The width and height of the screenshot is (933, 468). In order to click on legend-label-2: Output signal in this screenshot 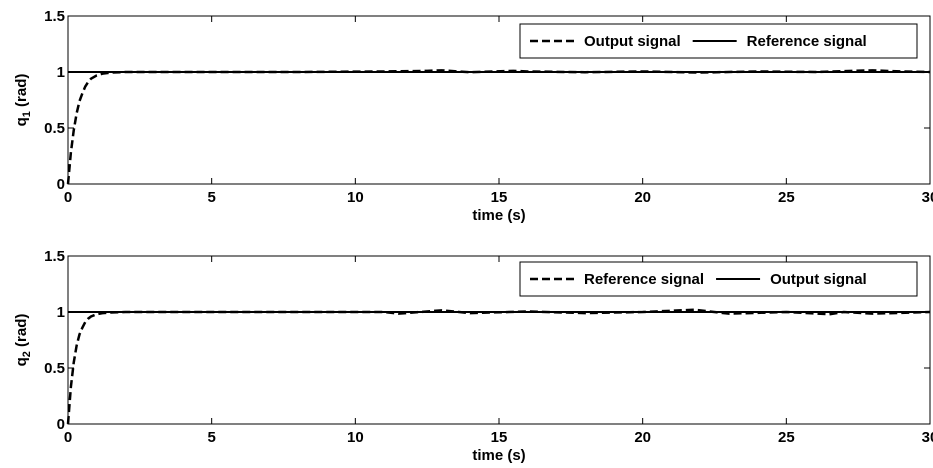, I will do `click(818, 279)`.